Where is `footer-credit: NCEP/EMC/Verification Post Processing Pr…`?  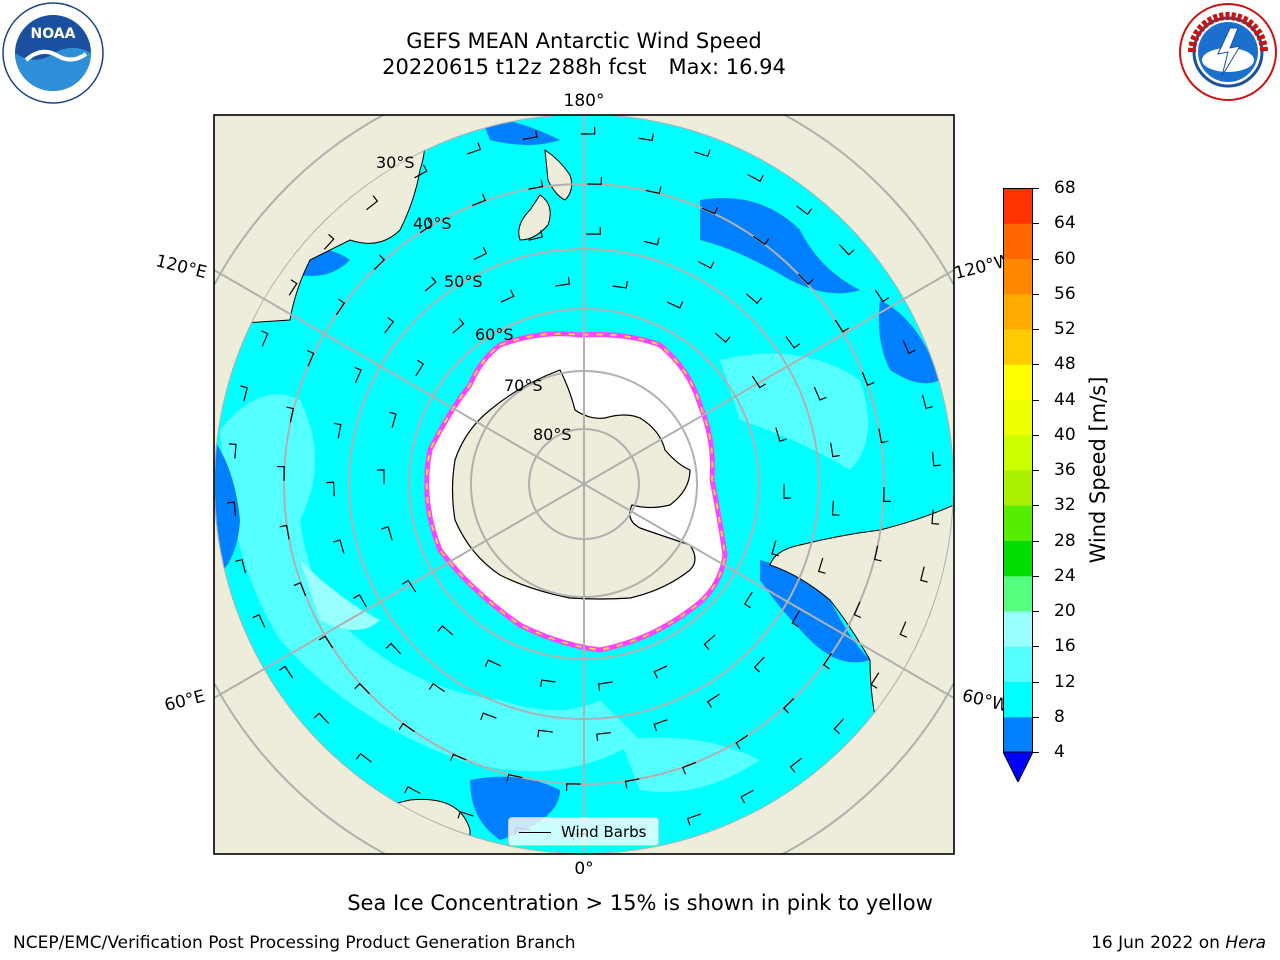 footer-credit: NCEP/EMC/Verification Post Processing Pr… is located at coordinates (294, 943).